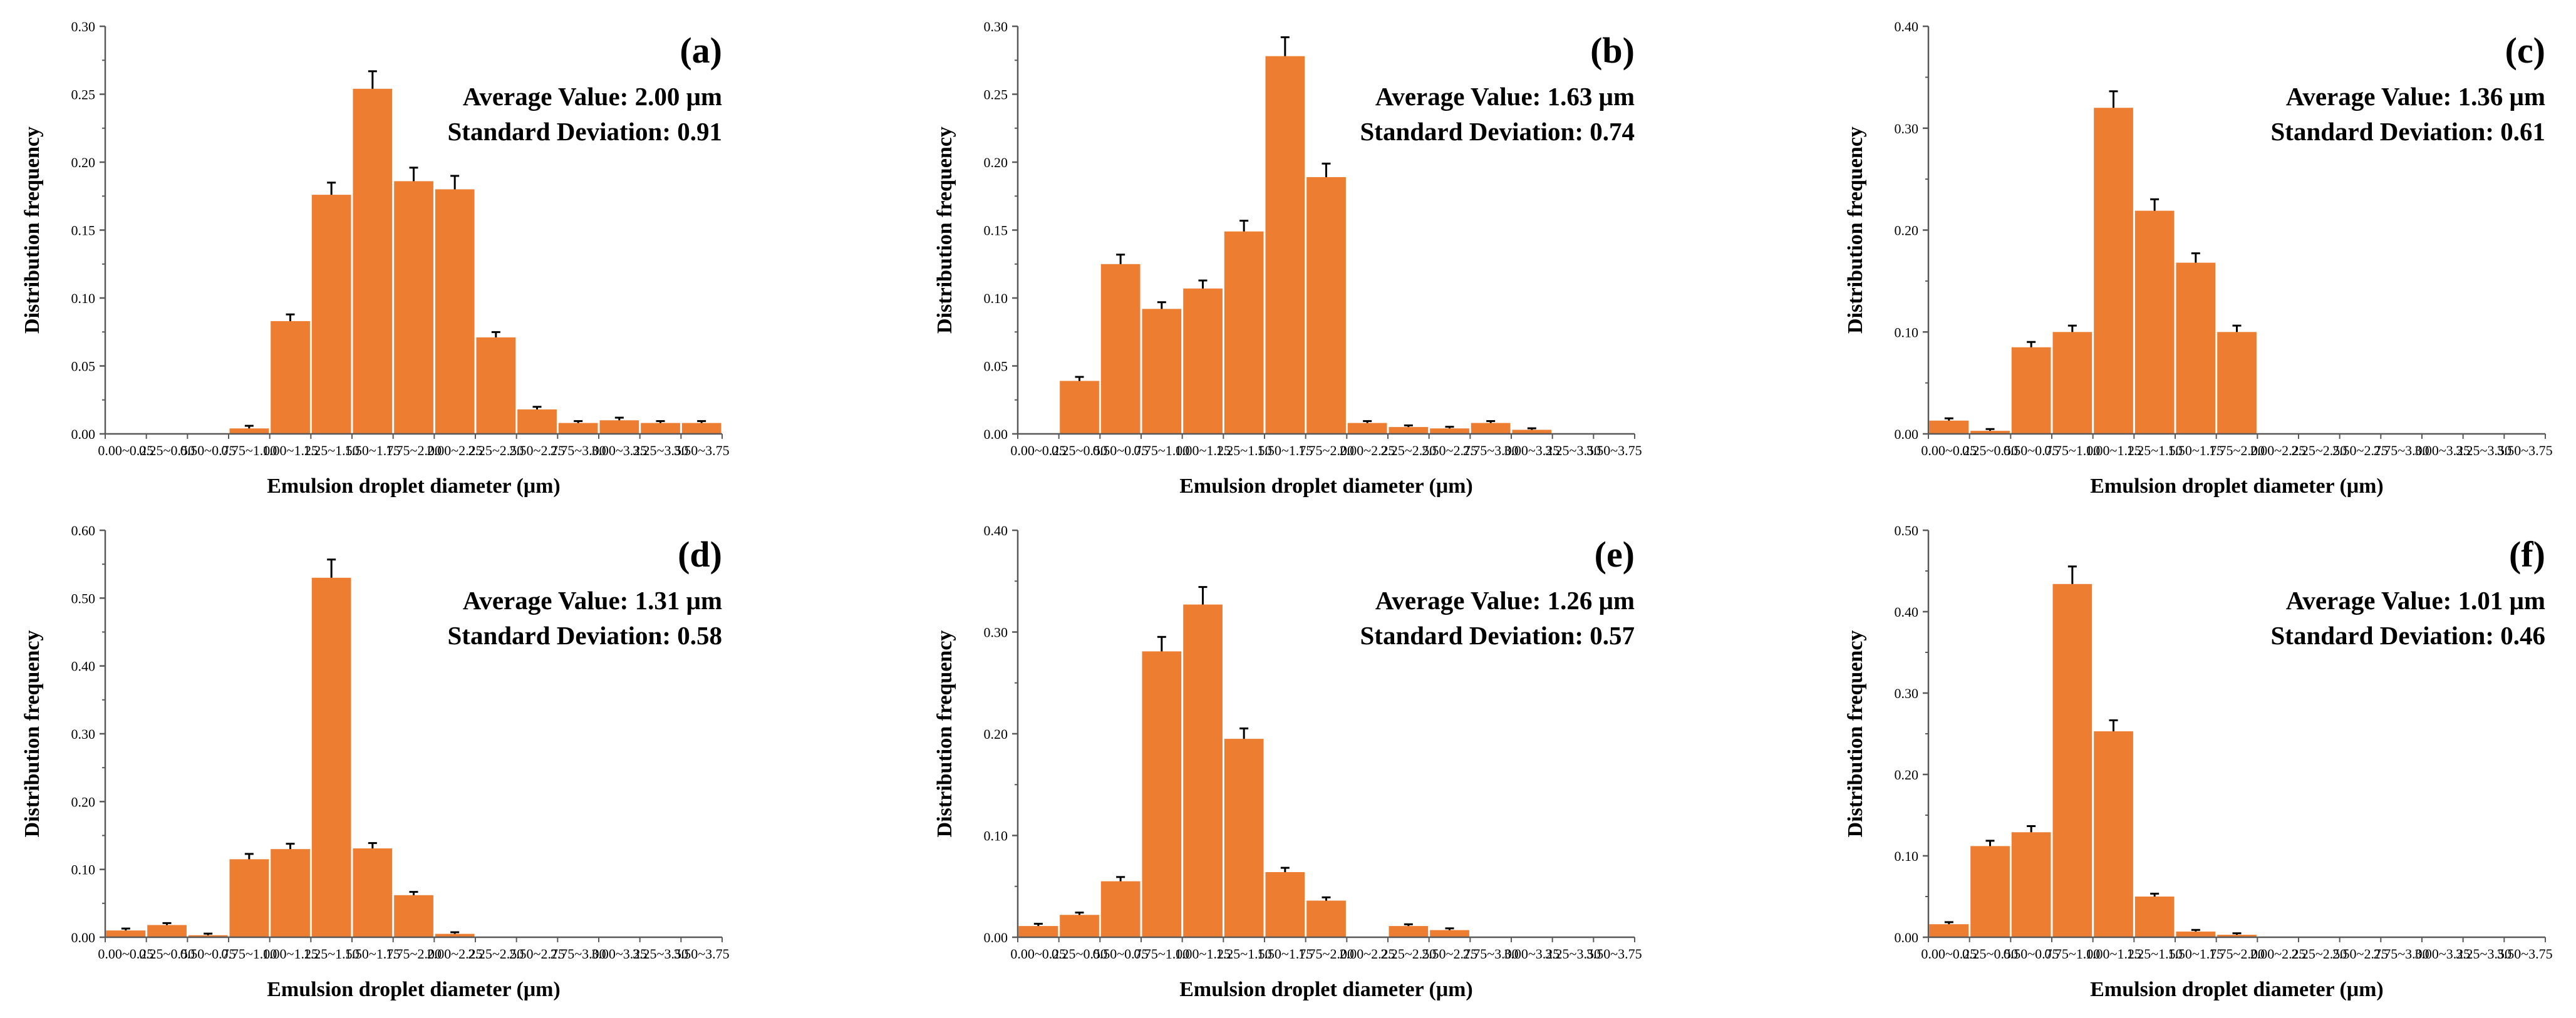 Image resolution: width=2576 pixels, height=1018 pixels. I want to click on panel-e-x-tick-label: 0.25~0.50, so click(1079, 954).